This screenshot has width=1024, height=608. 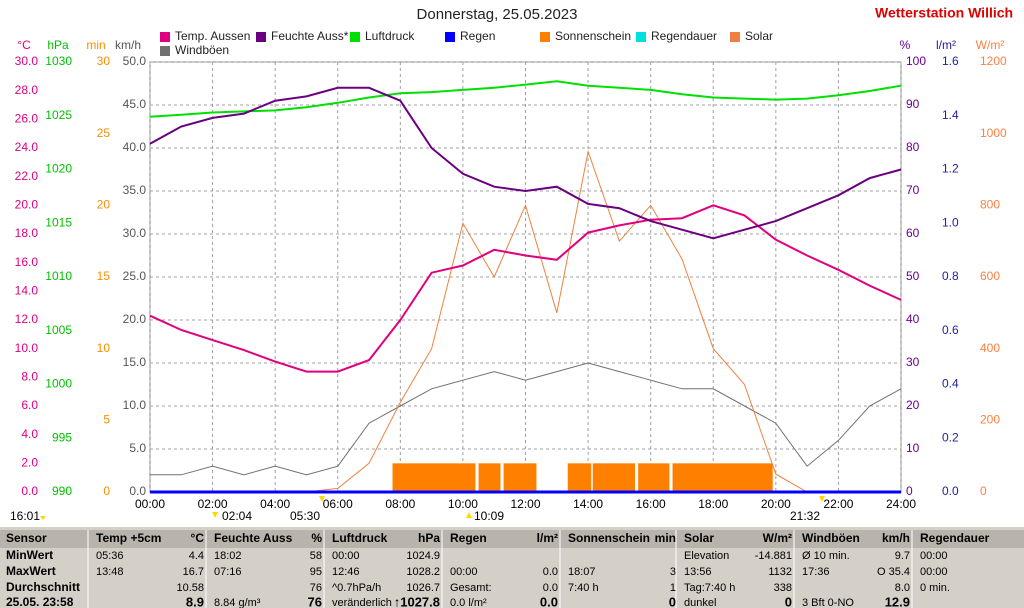 What do you see at coordinates (993, 133) in the screenshot?
I see `y-tick-label: 1000` at bounding box center [993, 133].